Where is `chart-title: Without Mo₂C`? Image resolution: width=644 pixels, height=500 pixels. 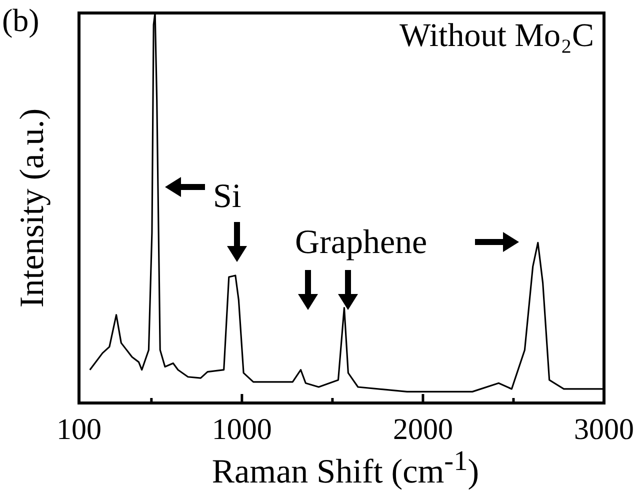 chart-title: Without Mo₂C is located at coordinates (497, 36).